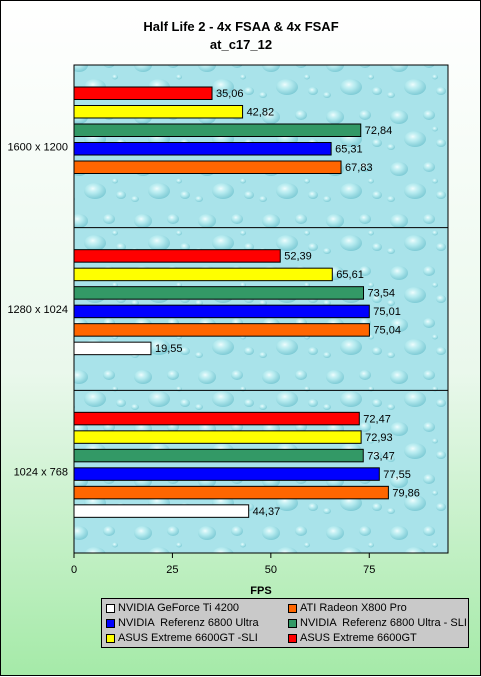 The height and width of the screenshot is (677, 481). What do you see at coordinates (381, 456) in the screenshot?
I see `data-label: 73,47` at bounding box center [381, 456].